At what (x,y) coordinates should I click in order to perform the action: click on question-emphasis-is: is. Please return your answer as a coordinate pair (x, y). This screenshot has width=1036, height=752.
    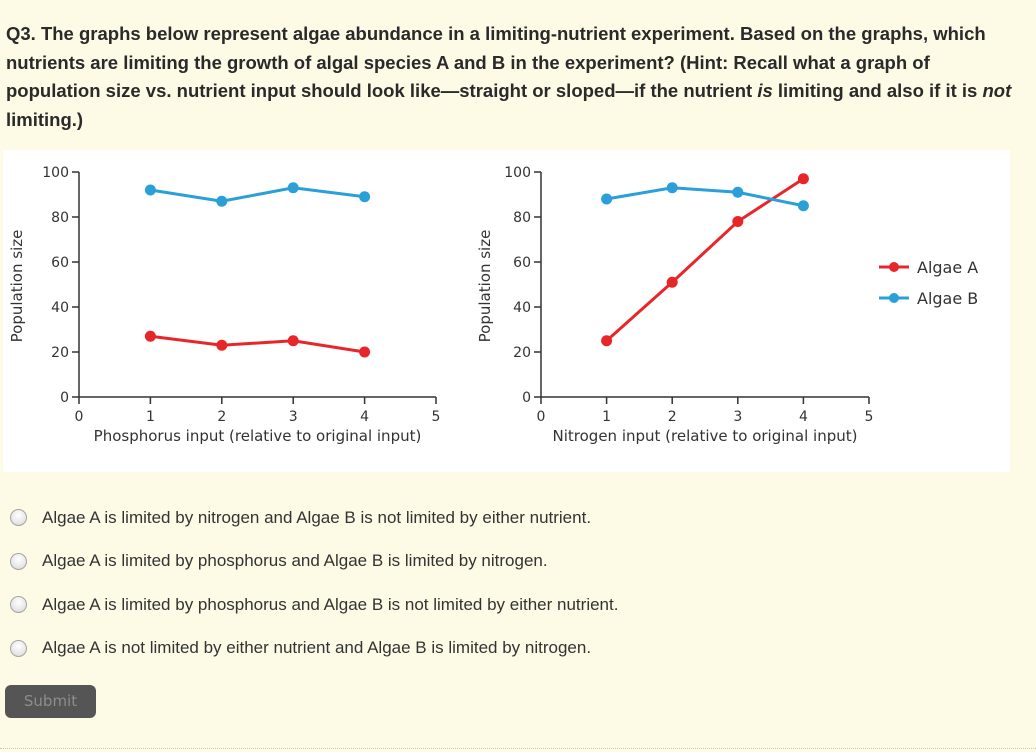
    Looking at the image, I should click on (765, 90).